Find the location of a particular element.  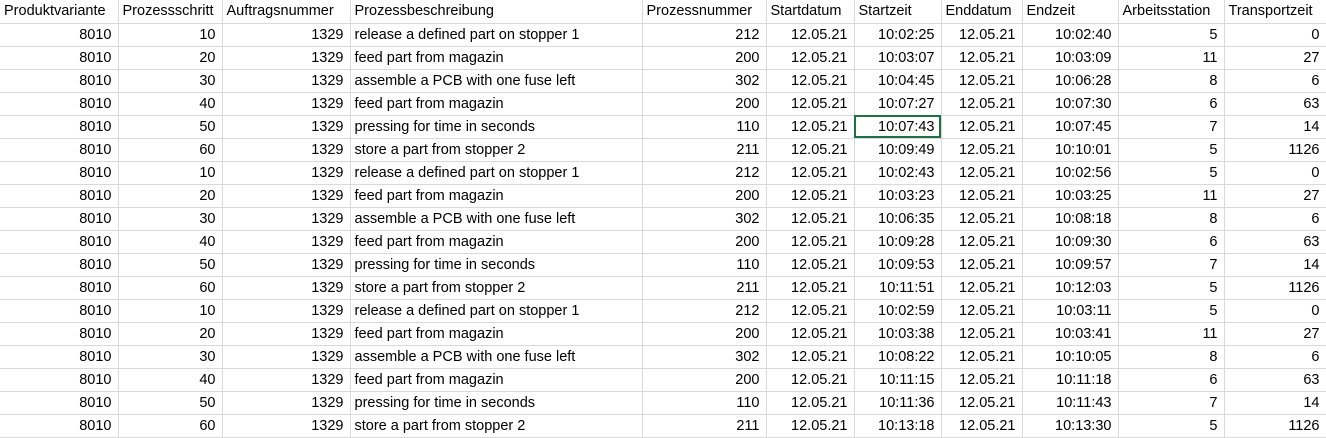

cell-startzeit: 10:11:36 is located at coordinates (898, 403).